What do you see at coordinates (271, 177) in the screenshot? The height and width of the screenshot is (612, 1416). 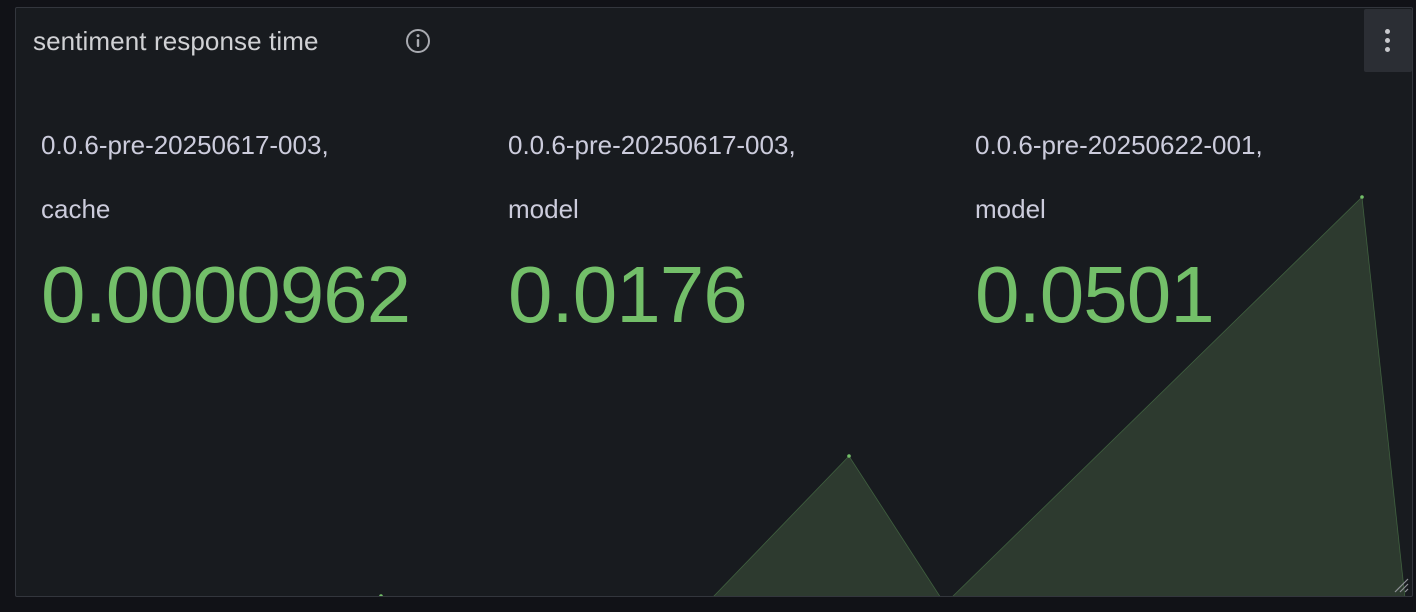 I see `stat-label: 0.0.6-pre-20250617-003, cache` at bounding box center [271, 177].